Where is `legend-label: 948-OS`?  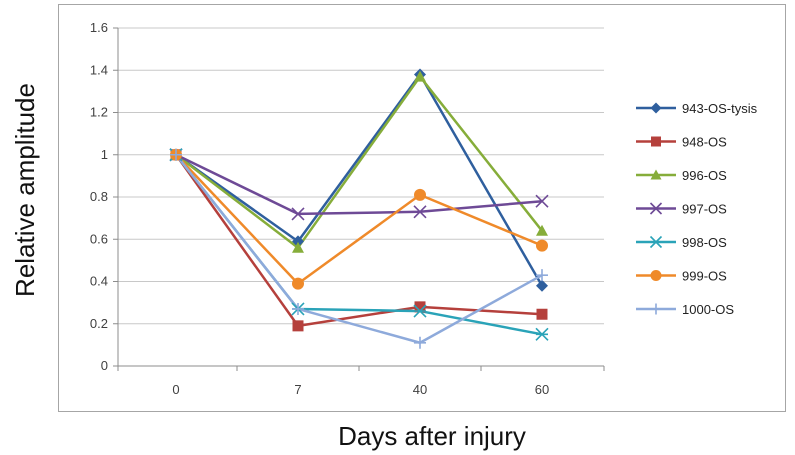
legend-label: 948-OS is located at coordinates (704, 142).